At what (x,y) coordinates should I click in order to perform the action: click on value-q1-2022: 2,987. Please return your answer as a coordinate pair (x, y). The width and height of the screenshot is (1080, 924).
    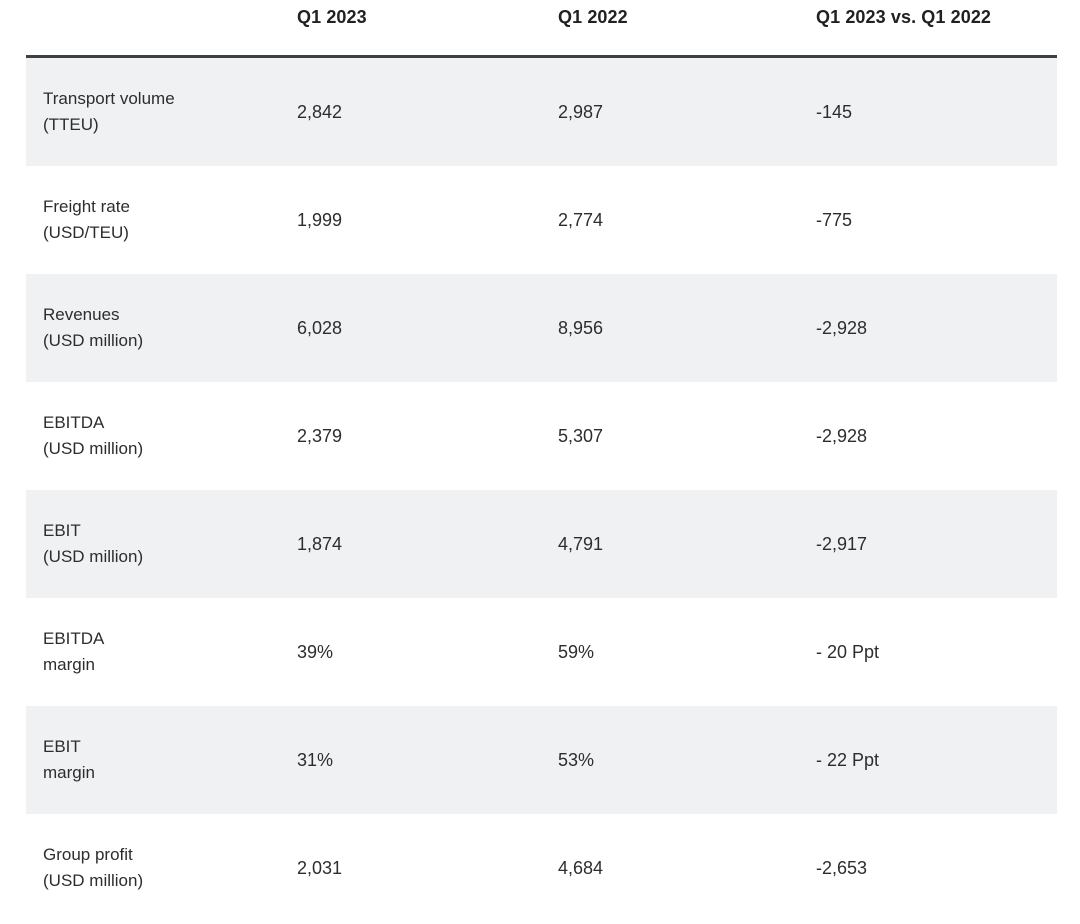
    Looking at the image, I should click on (581, 111).